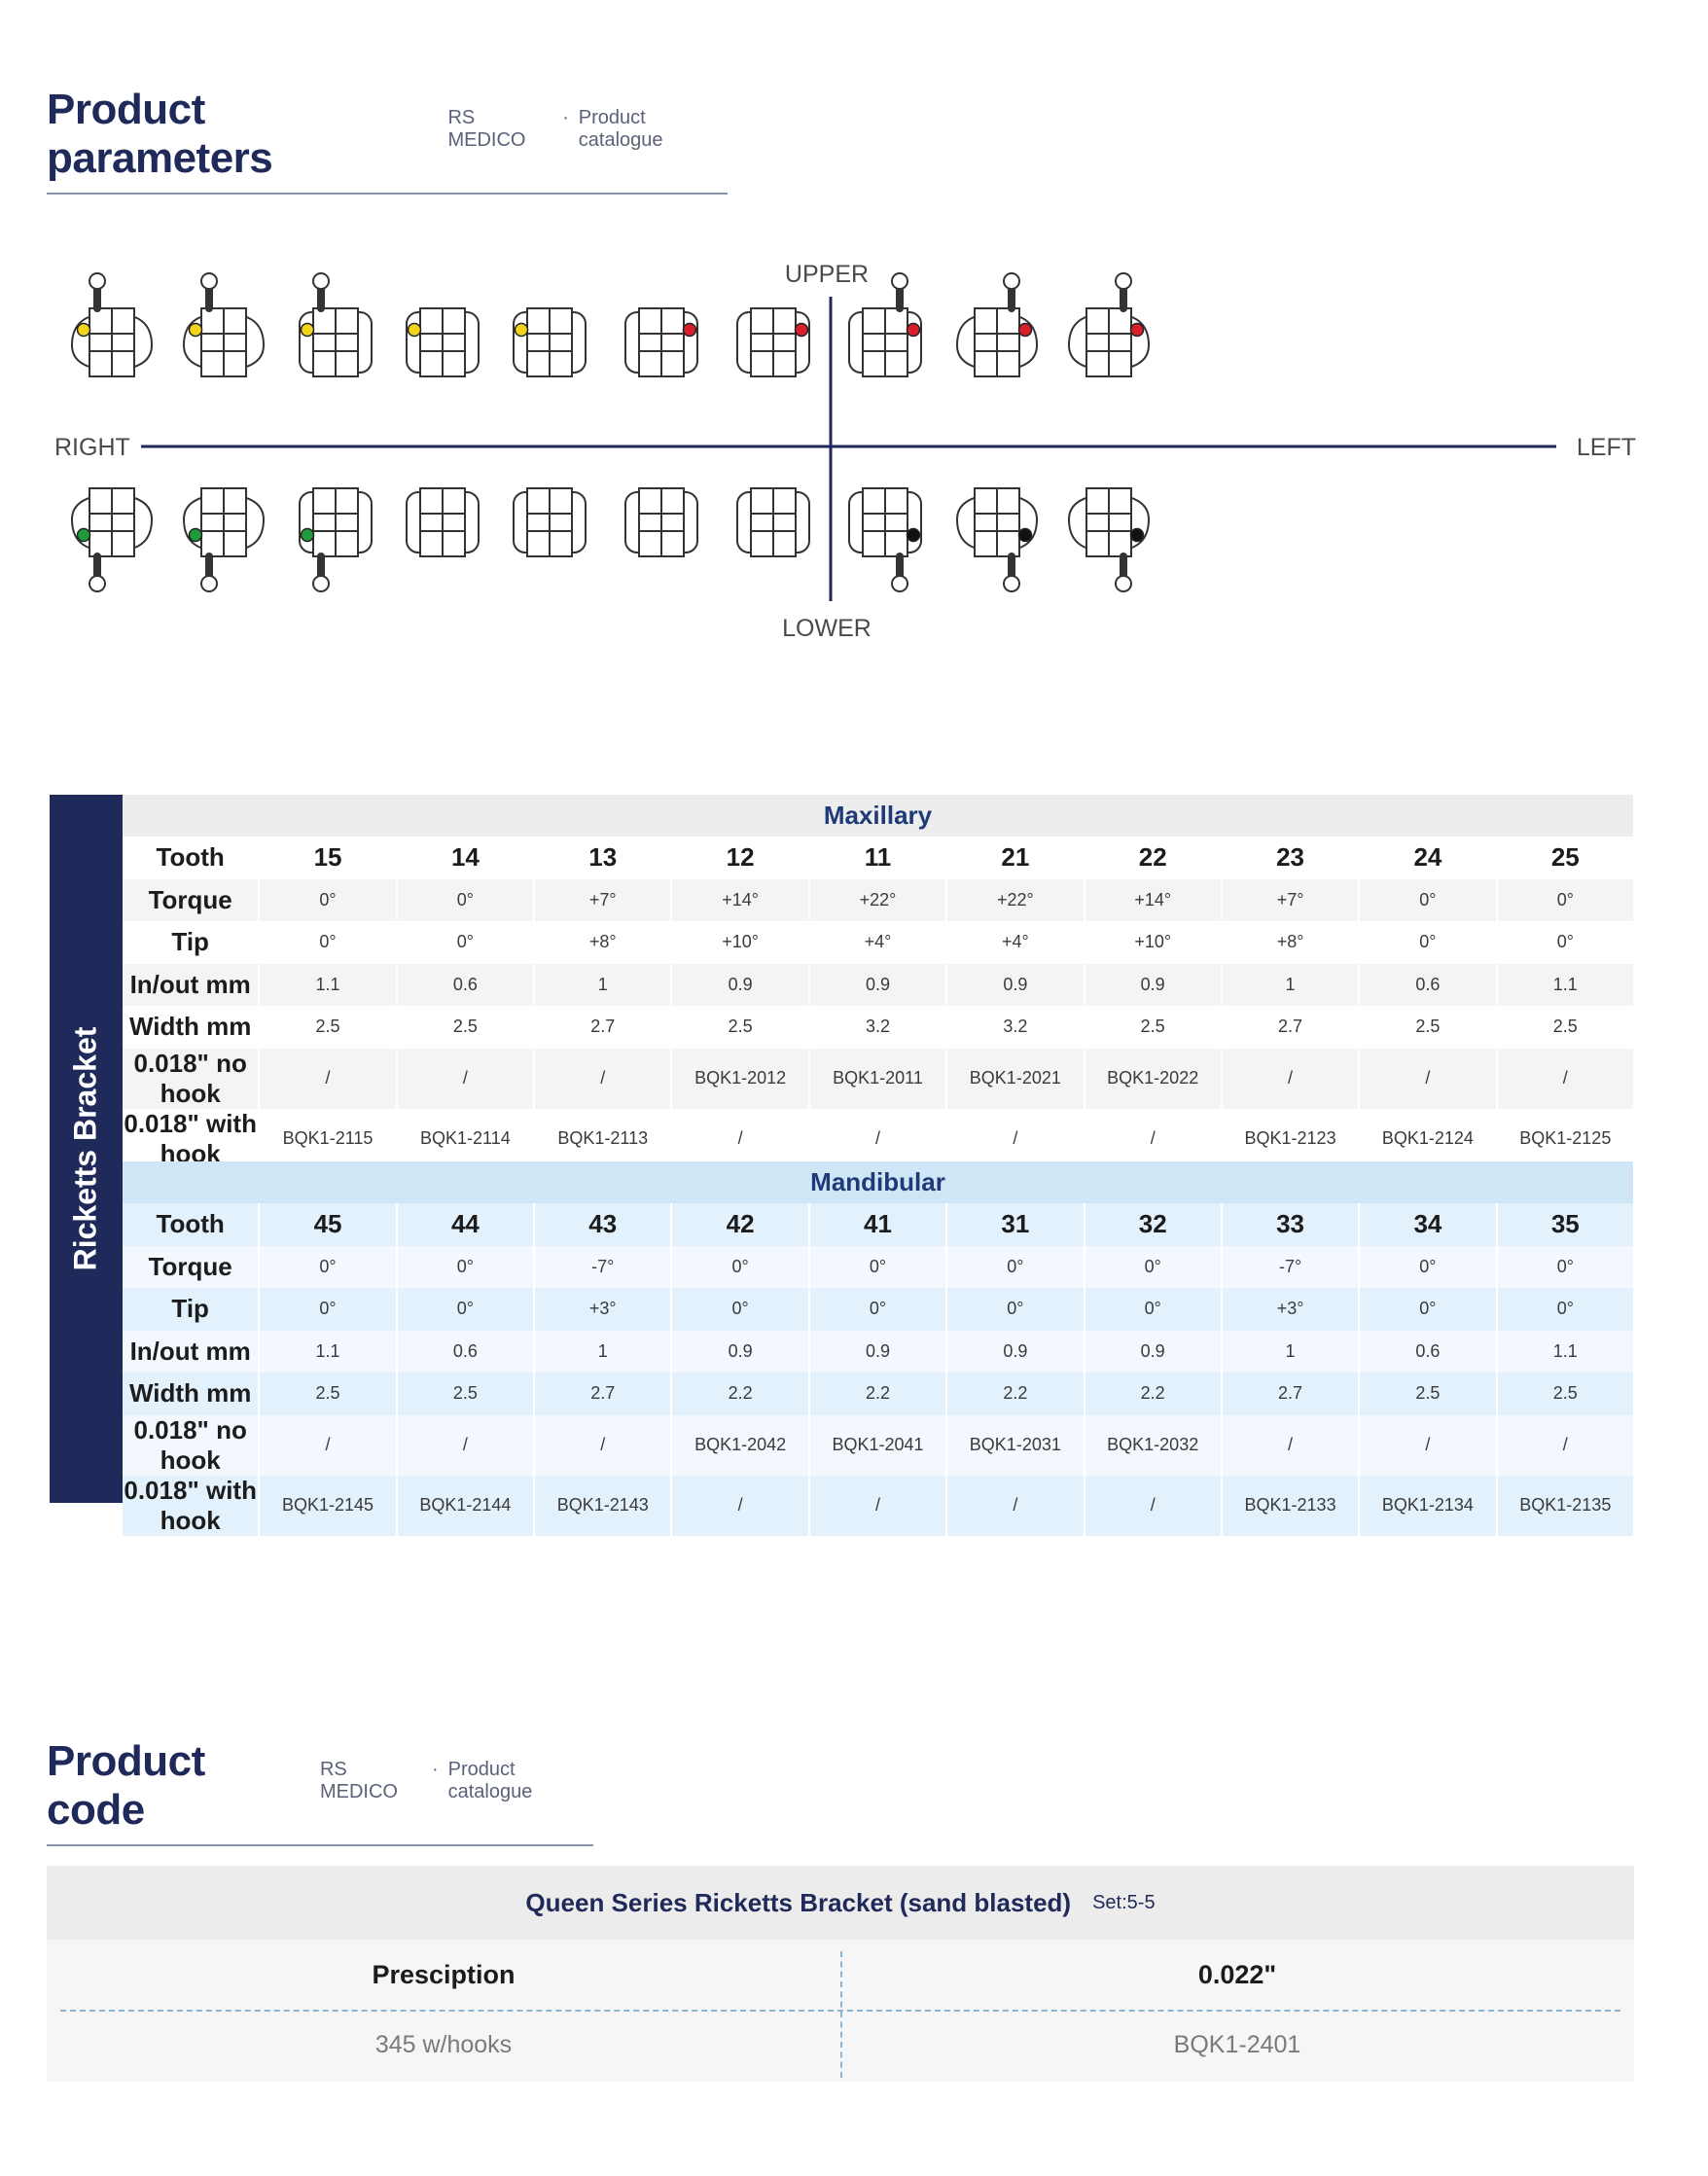 The height and width of the screenshot is (2176, 1708). Describe the element at coordinates (126, 1786) in the screenshot. I see `section-title: Product code` at that location.